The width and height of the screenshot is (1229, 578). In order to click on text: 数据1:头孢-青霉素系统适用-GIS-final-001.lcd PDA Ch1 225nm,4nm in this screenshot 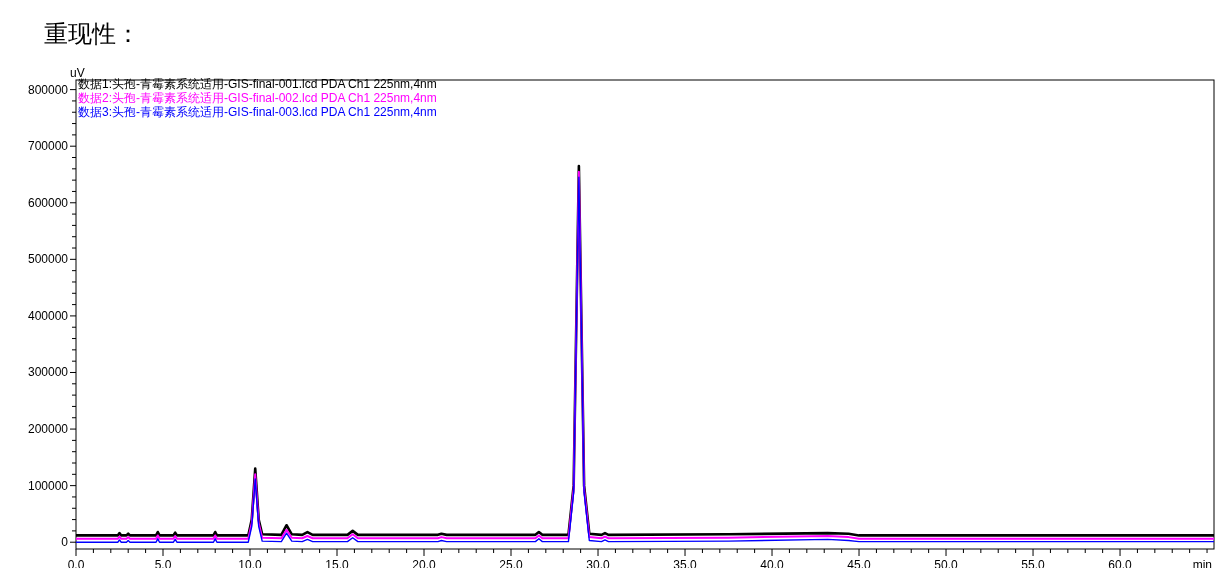, I will do `click(257, 84)`.